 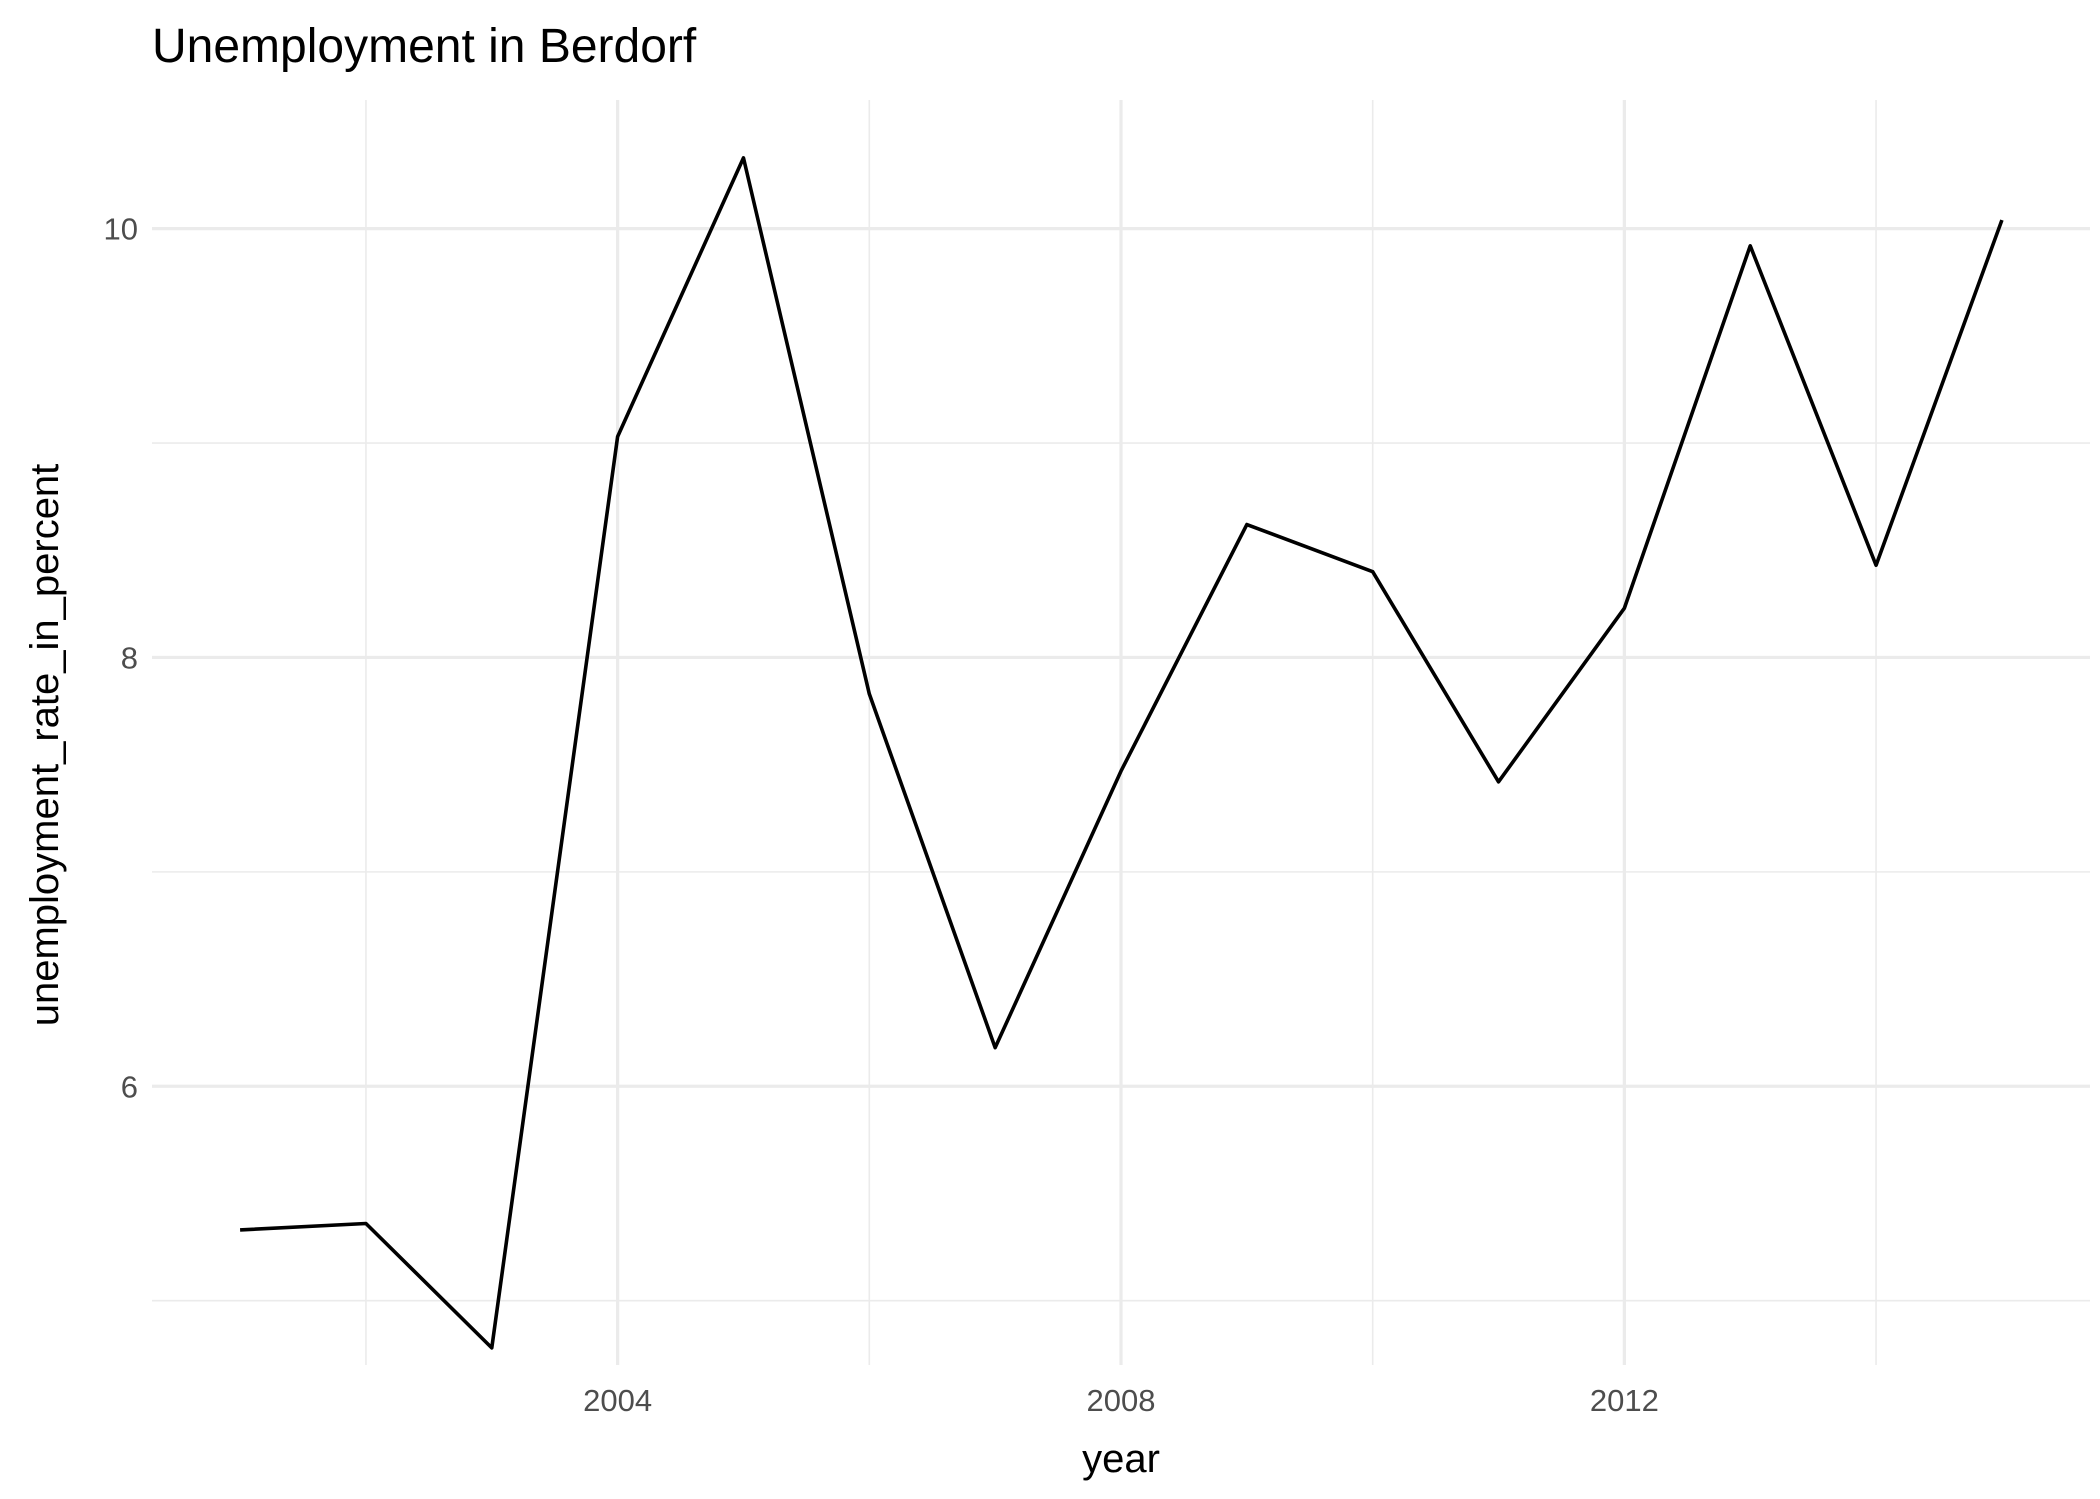 I want to click on y-tick-label: 8, so click(x=129, y=657).